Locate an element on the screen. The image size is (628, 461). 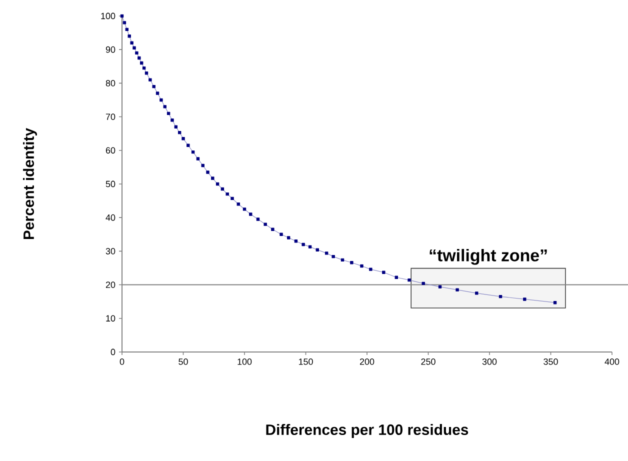
y-tick-label: 20 is located at coordinates (111, 285).